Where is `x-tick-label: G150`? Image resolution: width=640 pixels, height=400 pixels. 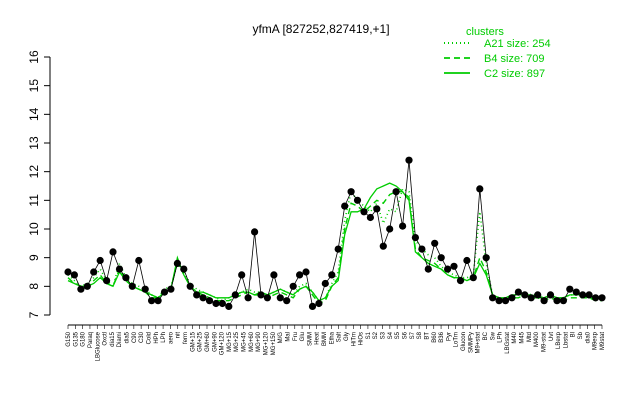 x-tick-label: G150 is located at coordinates (69, 338).